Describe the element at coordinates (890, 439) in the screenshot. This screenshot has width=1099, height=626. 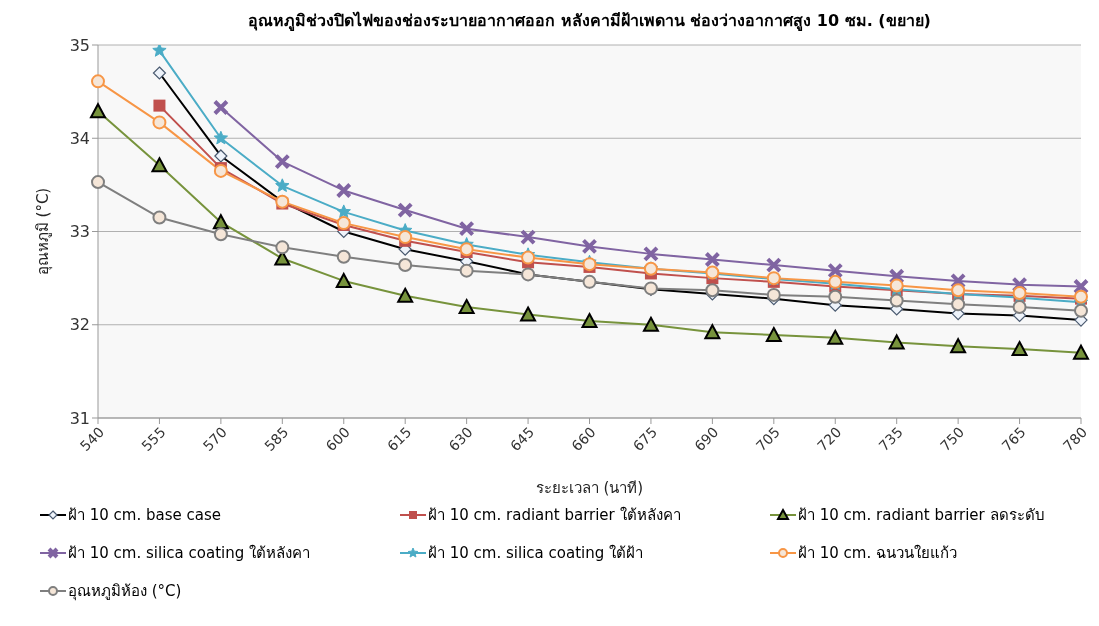
I see `x-tick-label: 735` at that location.